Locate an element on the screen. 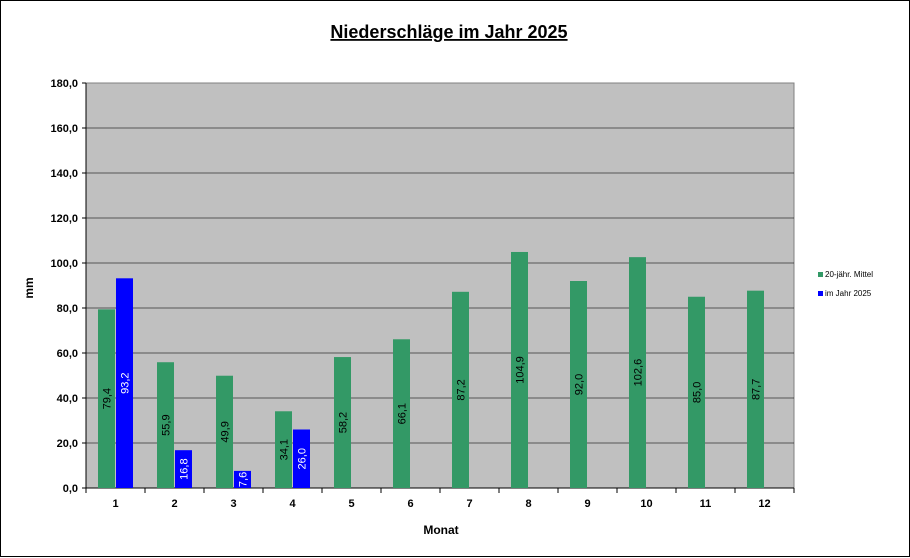 The height and width of the screenshot is (558, 910). y-tick-label: 80,0 is located at coordinates (67, 309).